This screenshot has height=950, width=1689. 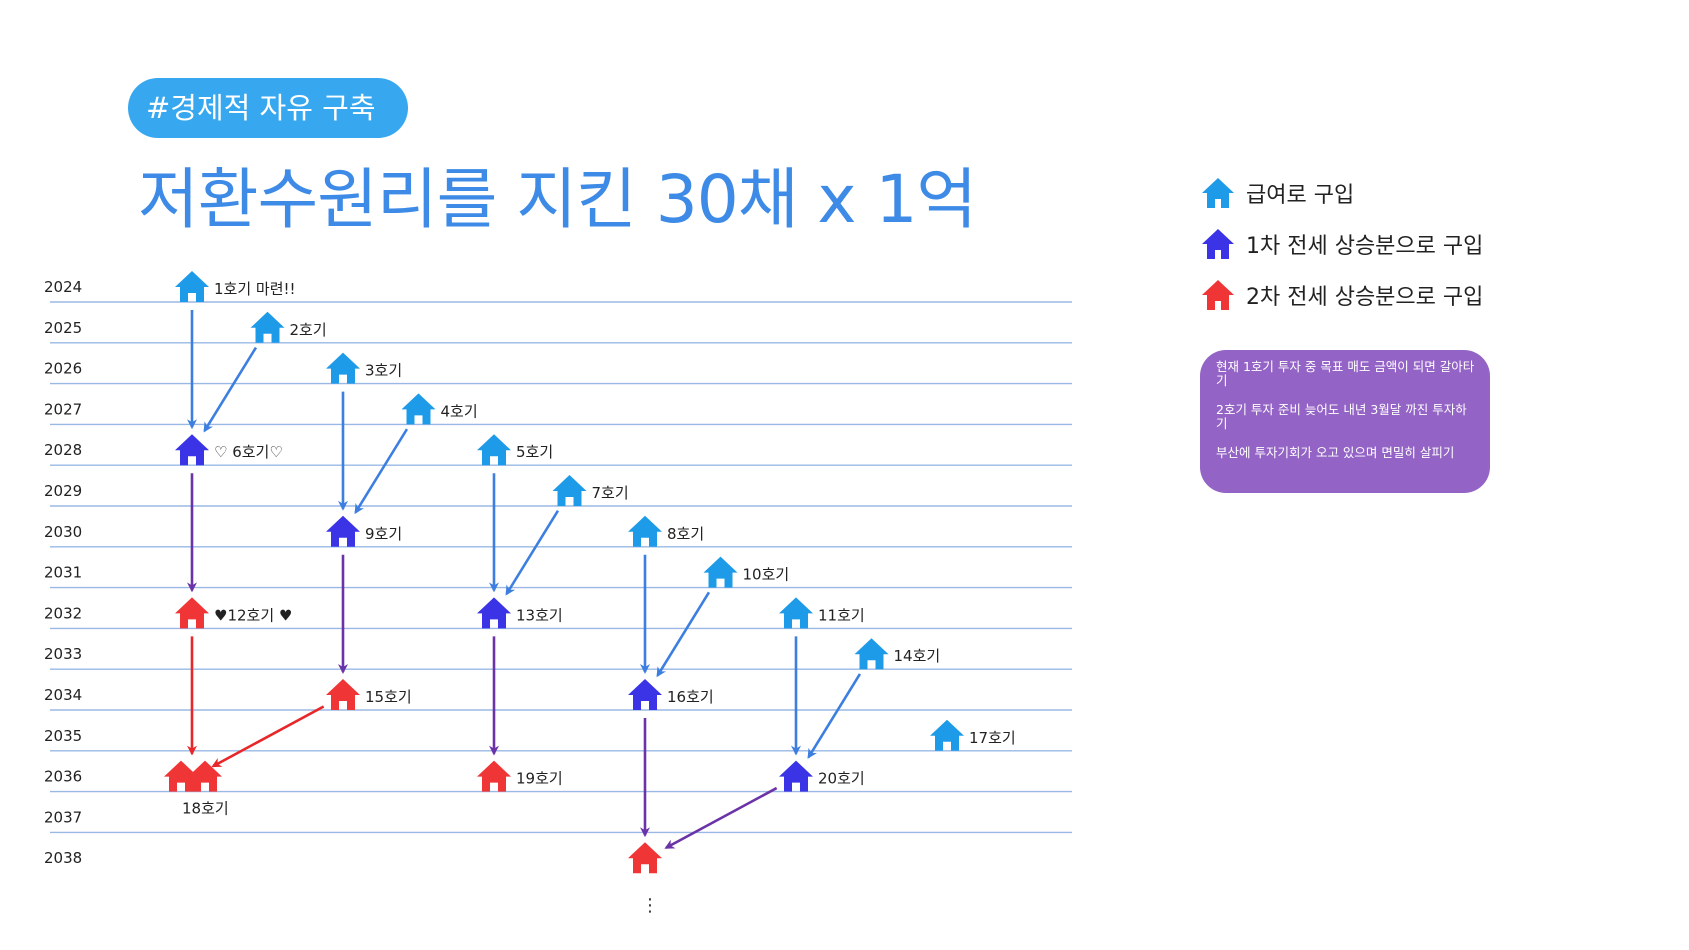 What do you see at coordinates (268, 736) in the screenshot?
I see `flow-arrow-red` at bounding box center [268, 736].